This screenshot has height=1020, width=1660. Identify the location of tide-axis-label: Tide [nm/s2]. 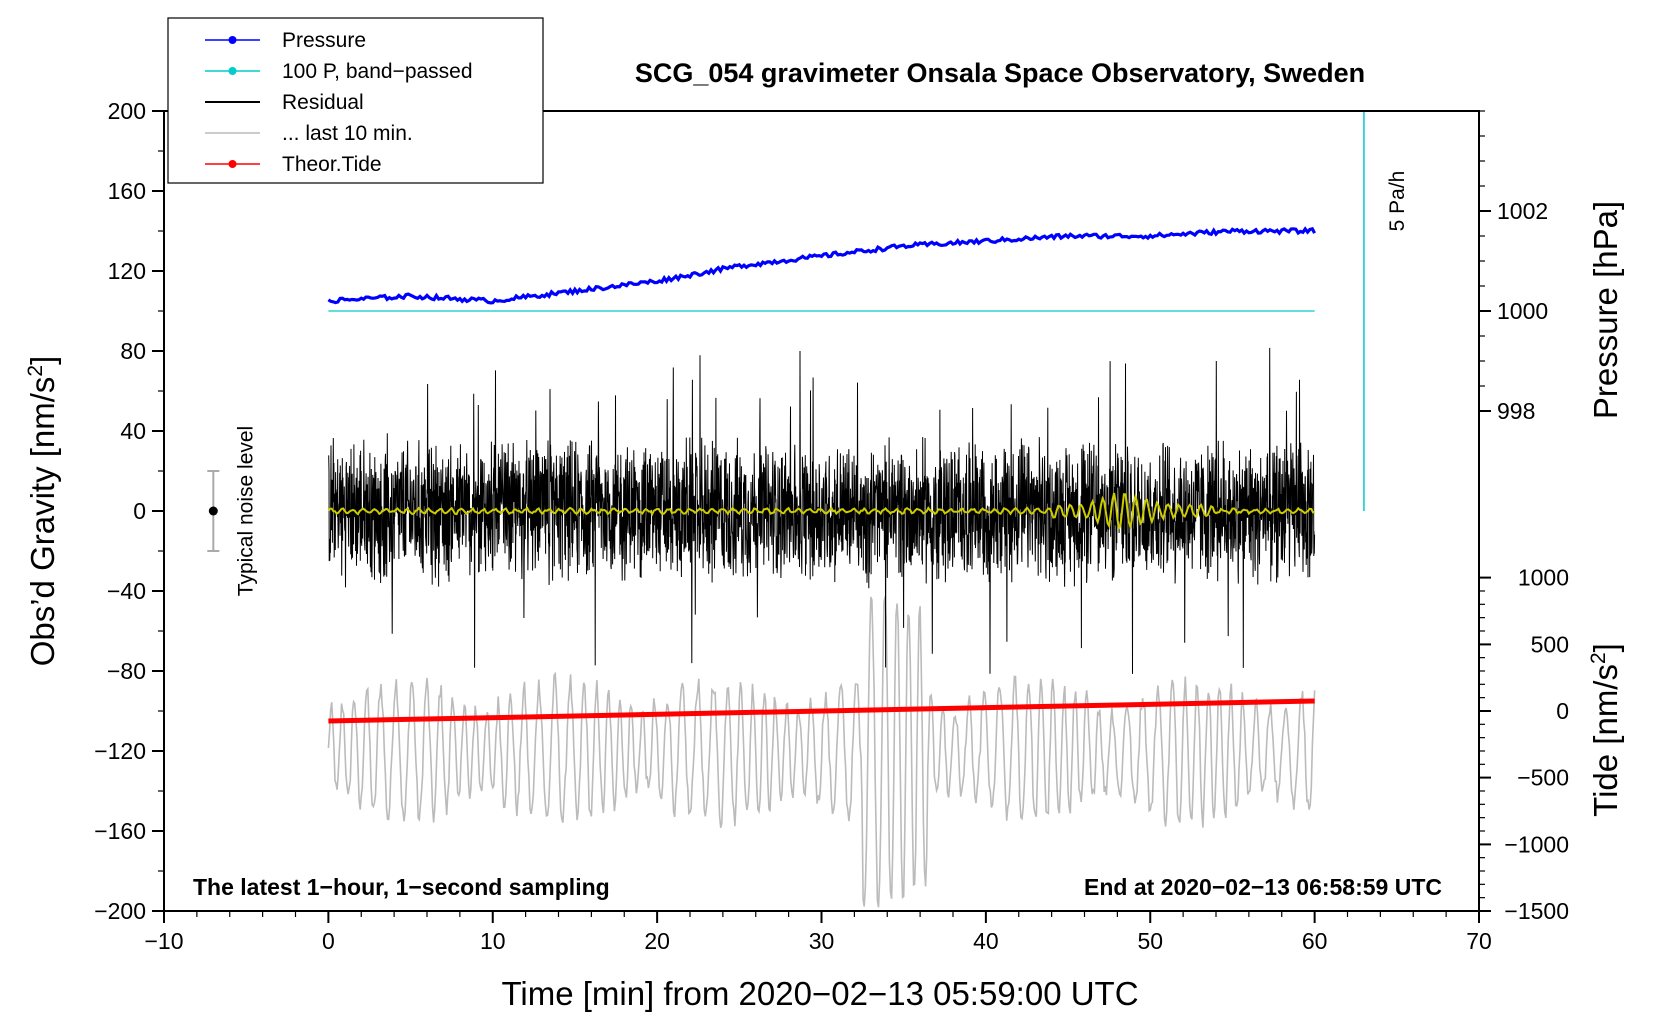
(1605, 730).